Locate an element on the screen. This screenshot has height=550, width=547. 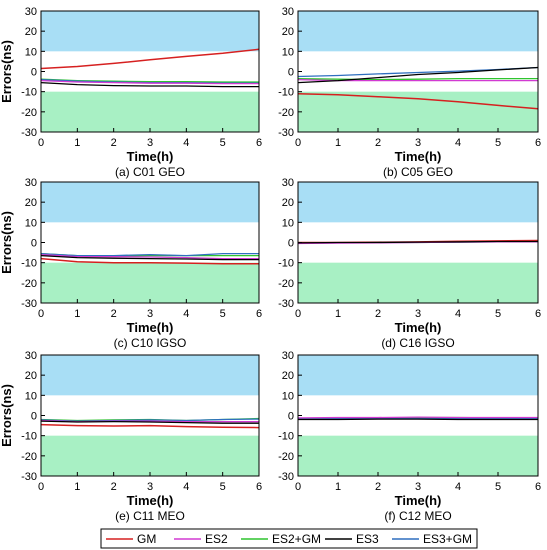
legend-label-es2: ES2 is located at coordinates (216, 539).